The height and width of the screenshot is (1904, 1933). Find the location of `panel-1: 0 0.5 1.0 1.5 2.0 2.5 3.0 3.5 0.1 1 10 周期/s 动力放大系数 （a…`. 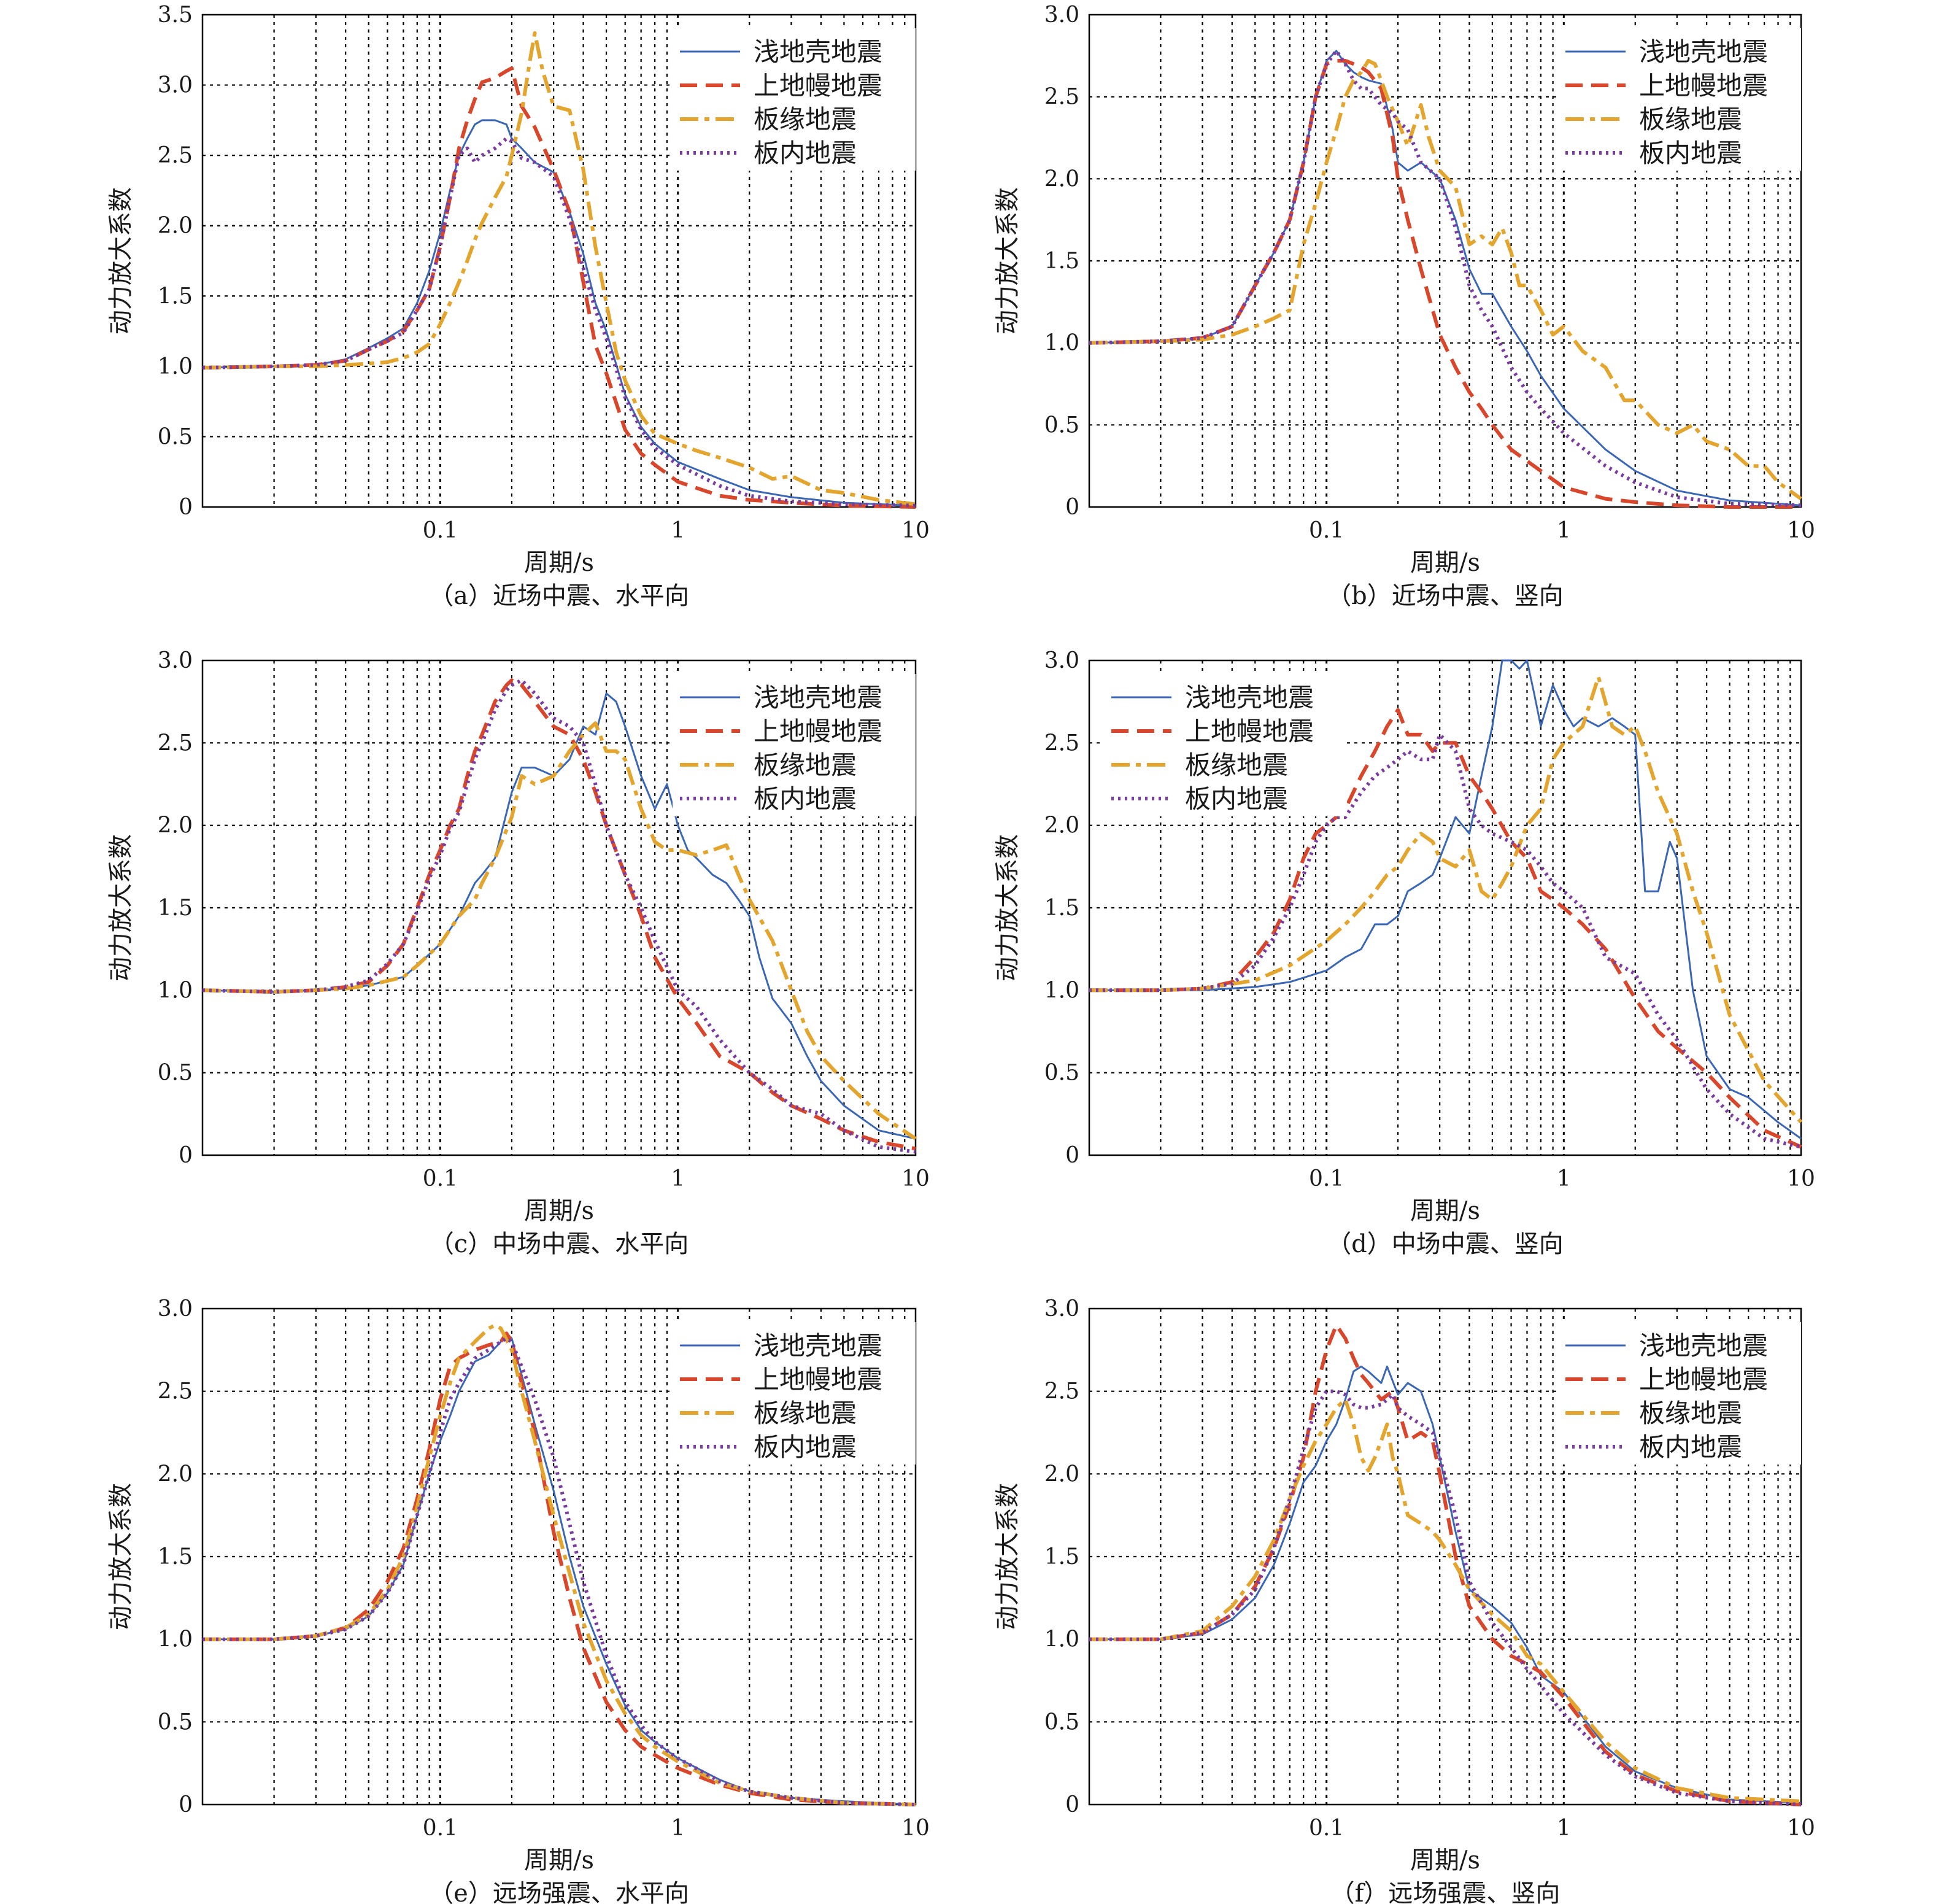

panel-1: 0 0.5 1.0 1.5 2.0 2.5 3.0 3.5 0.1 1 10 周期/s 动力放大系数 （a… is located at coordinates (518, 306).